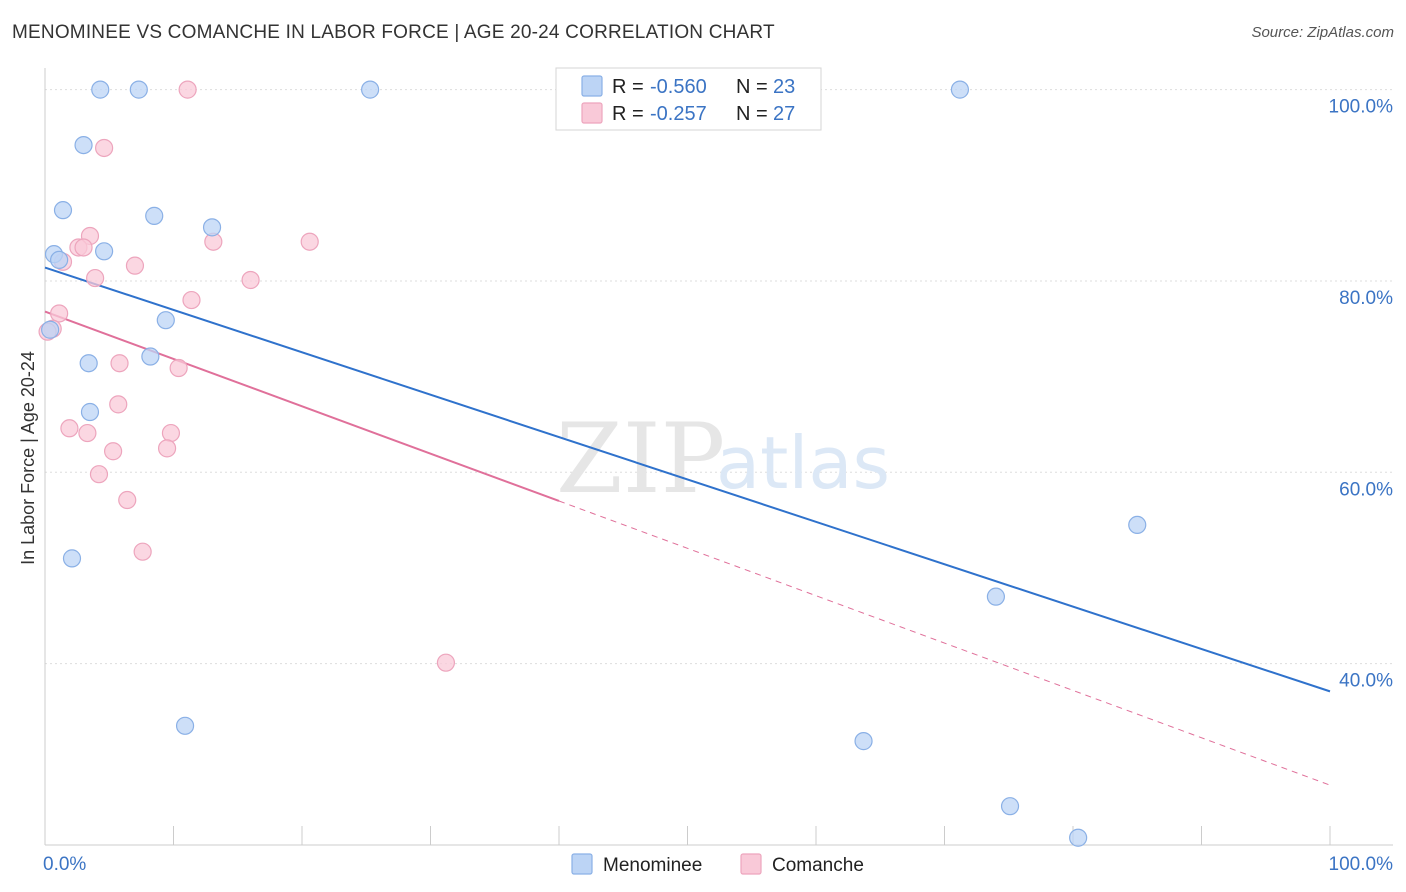 This screenshot has height=892, width=1406. Describe the element at coordinates (751, 864) in the screenshot. I see `series-swatch-comanche` at that location.